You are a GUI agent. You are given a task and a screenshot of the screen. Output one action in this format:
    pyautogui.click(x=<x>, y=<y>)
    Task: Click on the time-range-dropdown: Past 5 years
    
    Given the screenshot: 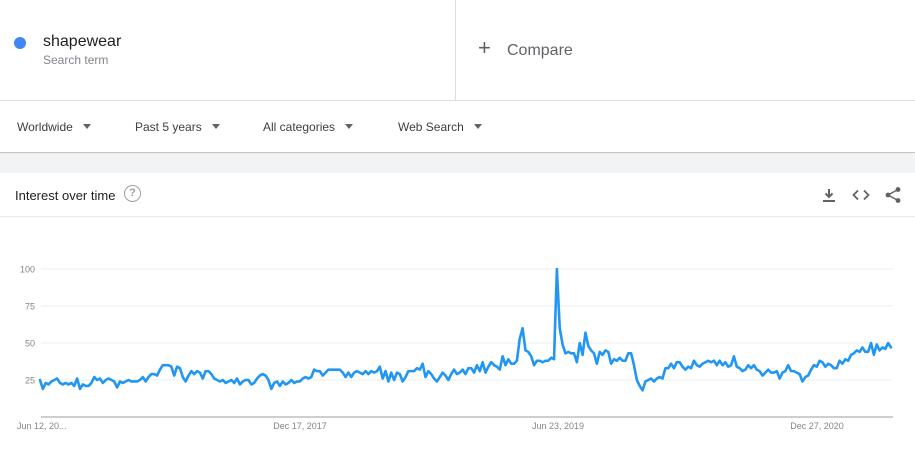 What is the action you would take?
    pyautogui.click(x=177, y=127)
    